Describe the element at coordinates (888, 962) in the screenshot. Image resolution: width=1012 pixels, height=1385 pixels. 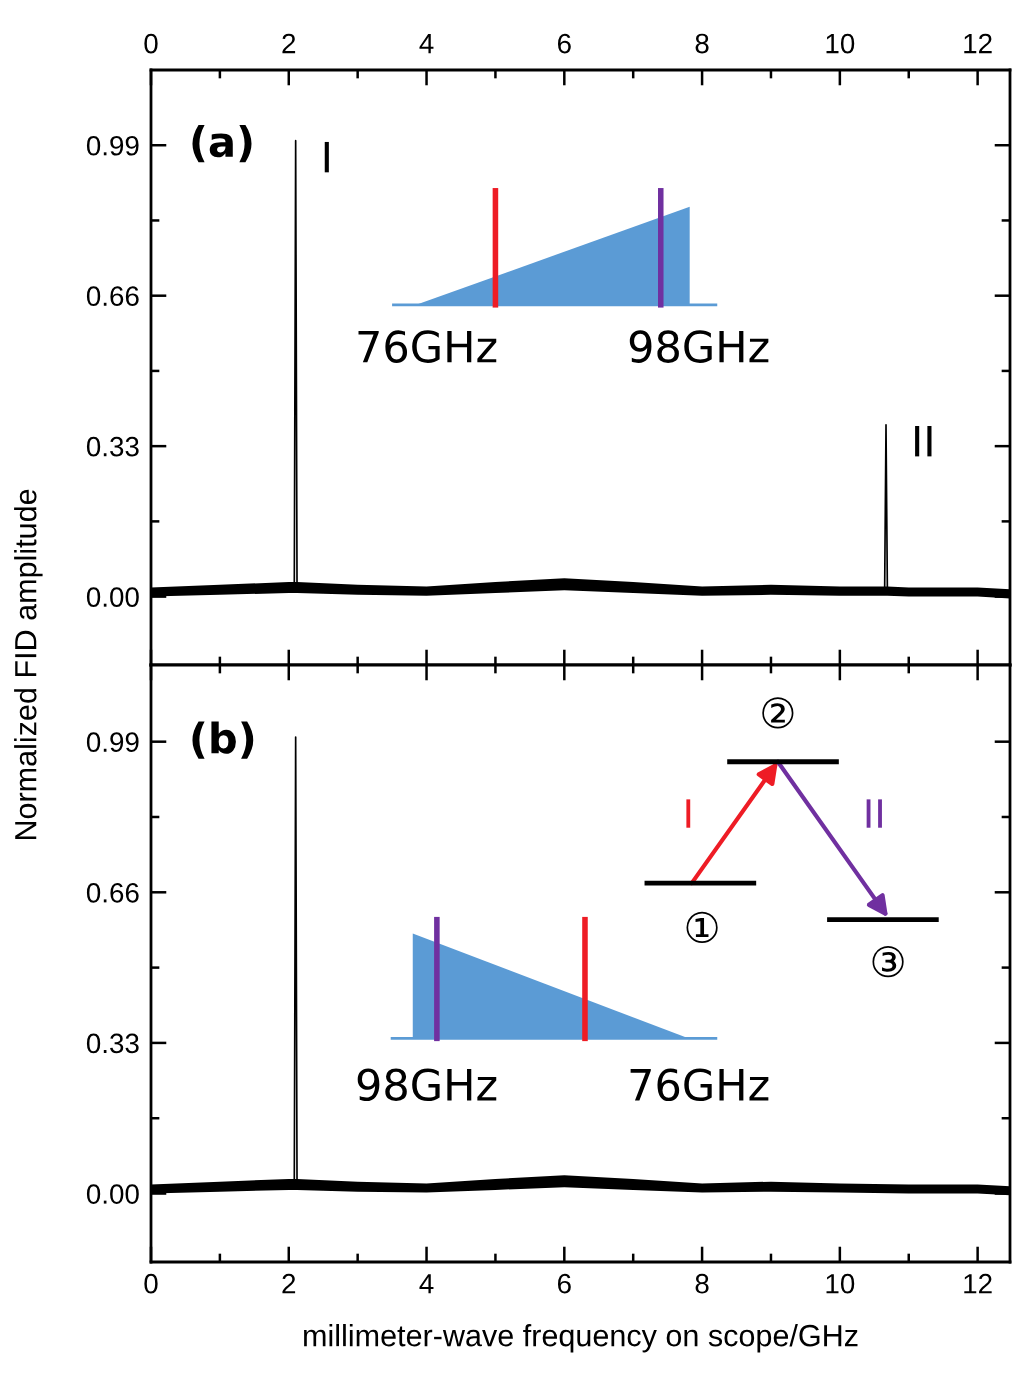
I see `annotation: ③` at that location.